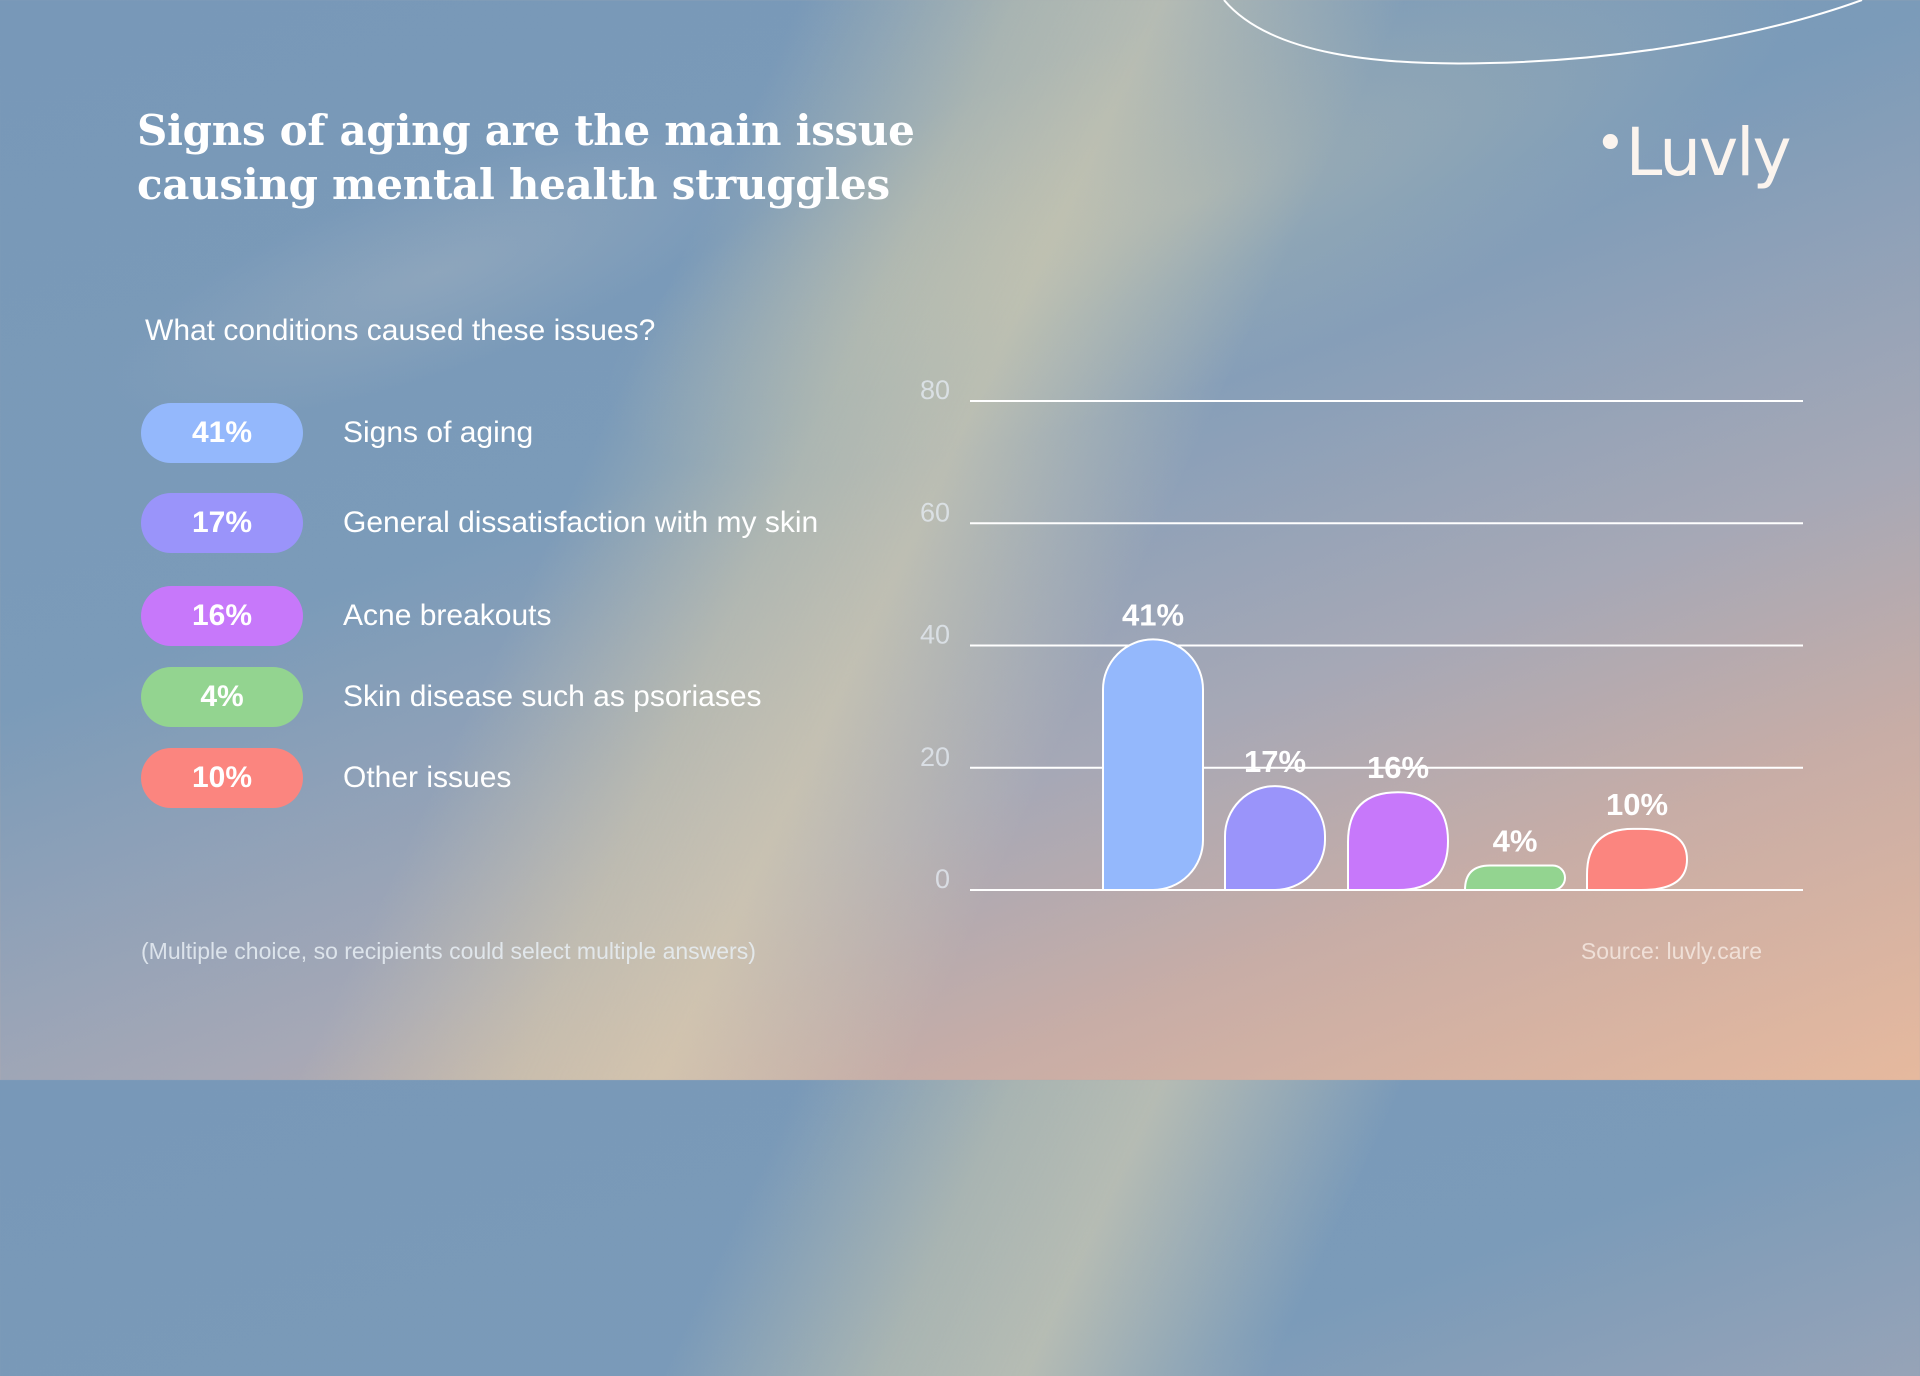  What do you see at coordinates (447, 615) in the screenshot?
I see `item-label: Acne breakouts` at bounding box center [447, 615].